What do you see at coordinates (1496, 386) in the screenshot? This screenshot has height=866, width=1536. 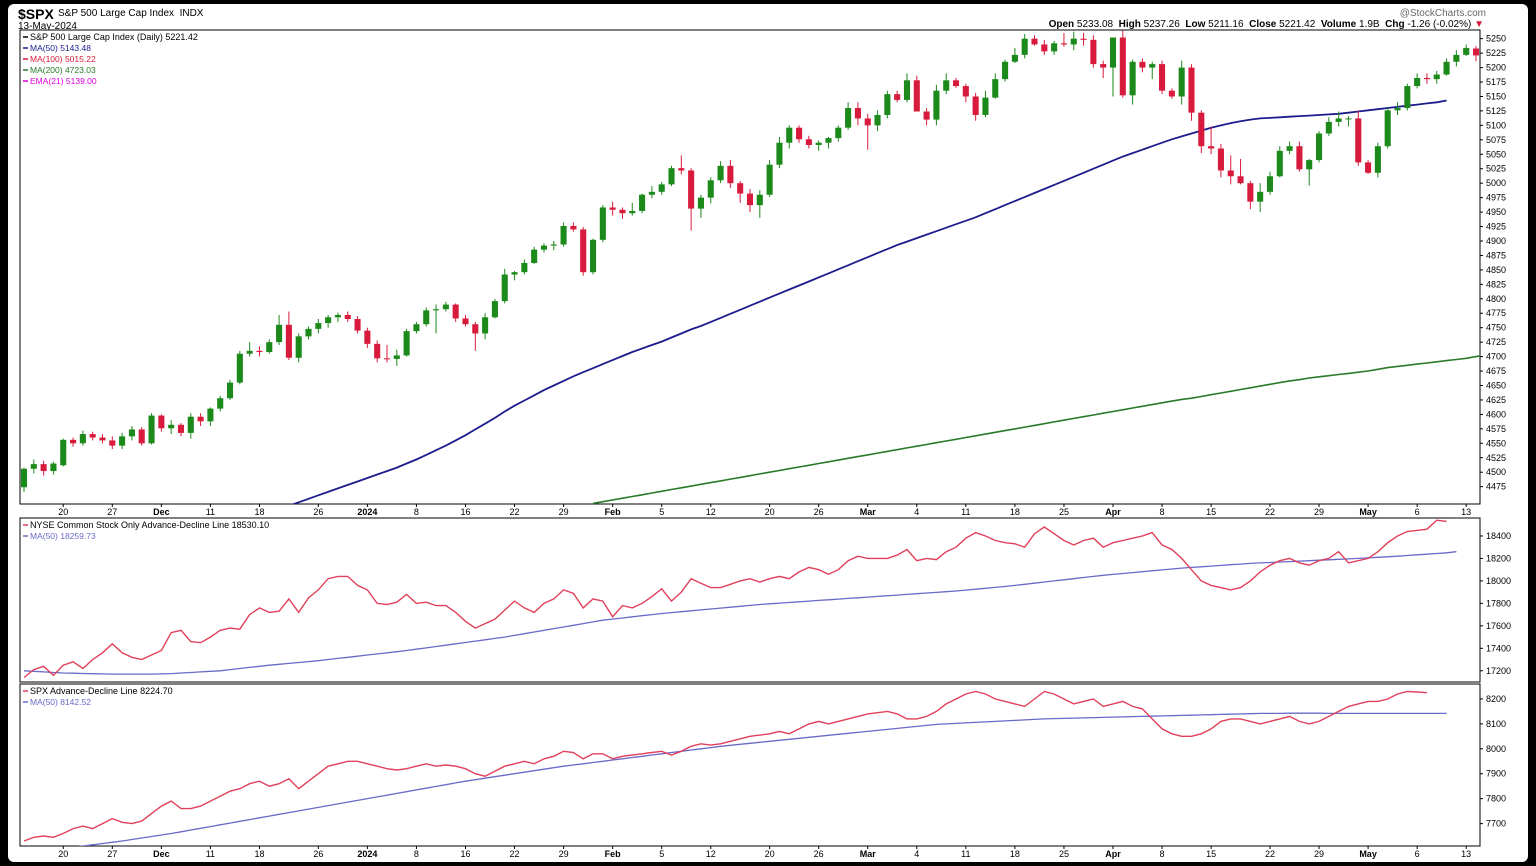 I see `y-tick-label: 4650` at bounding box center [1496, 386].